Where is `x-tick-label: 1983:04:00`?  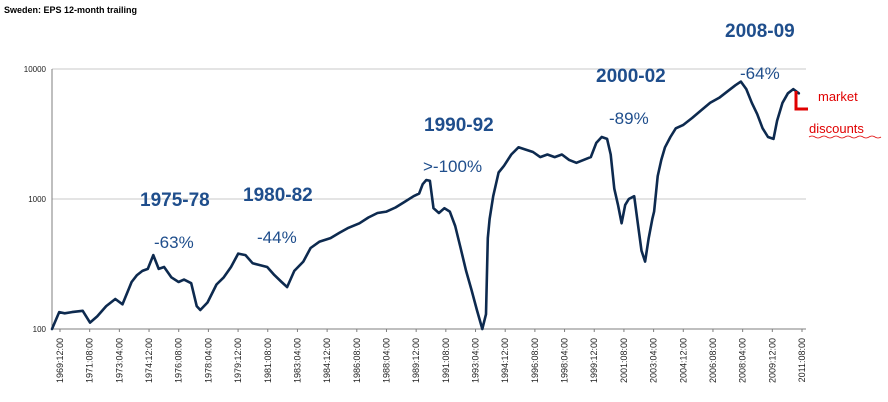 x-tick-label: 1983:04:00 is located at coordinates (297, 360).